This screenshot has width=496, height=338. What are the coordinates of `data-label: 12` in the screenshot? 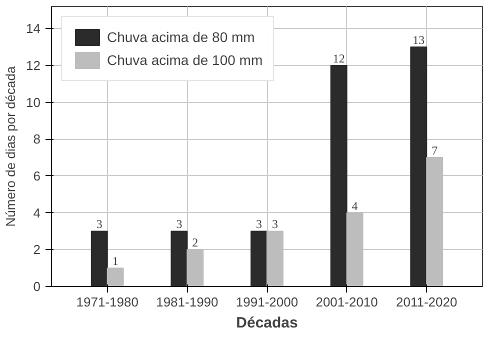 It's located at (338, 58).